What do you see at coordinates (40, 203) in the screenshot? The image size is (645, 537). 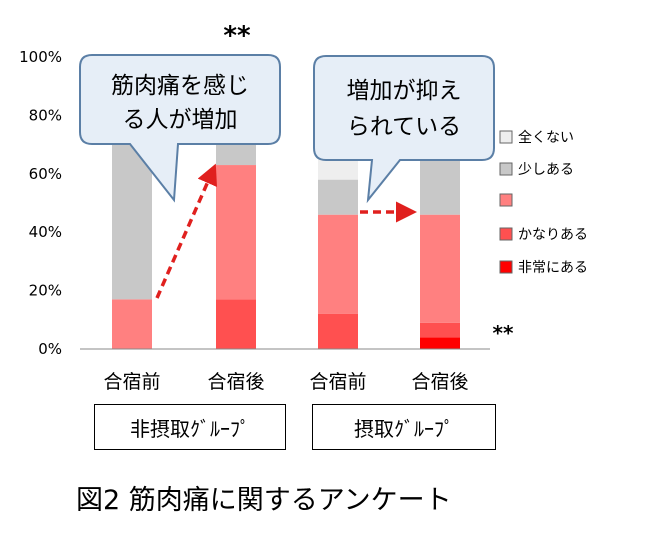 I see `y-axis-ticks: 0% 20% 40% 60% 80% 100%` at bounding box center [40, 203].